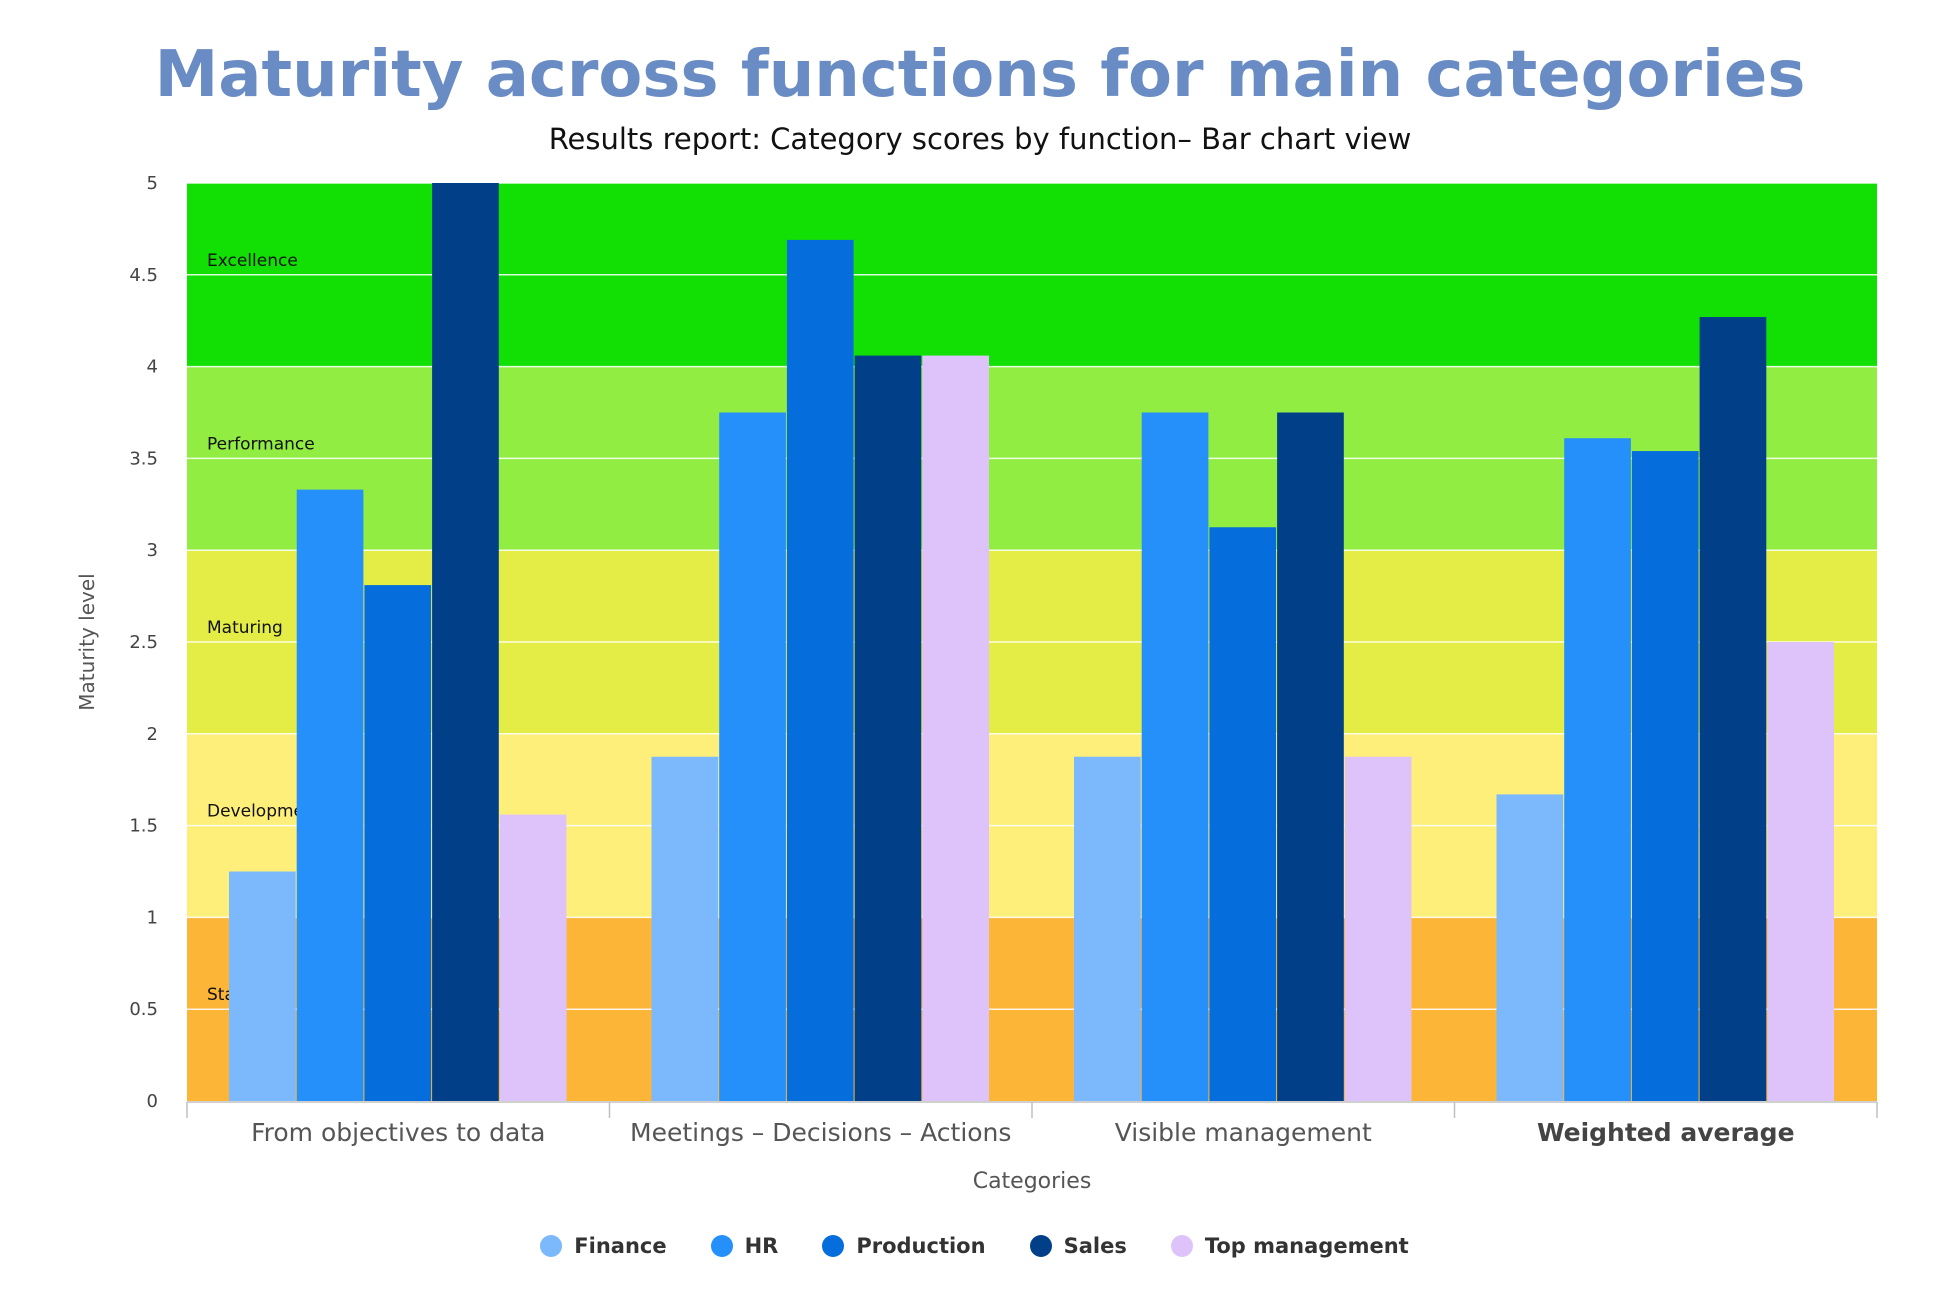  What do you see at coordinates (152, 917) in the screenshot?
I see `y-tick-label: 1` at bounding box center [152, 917].